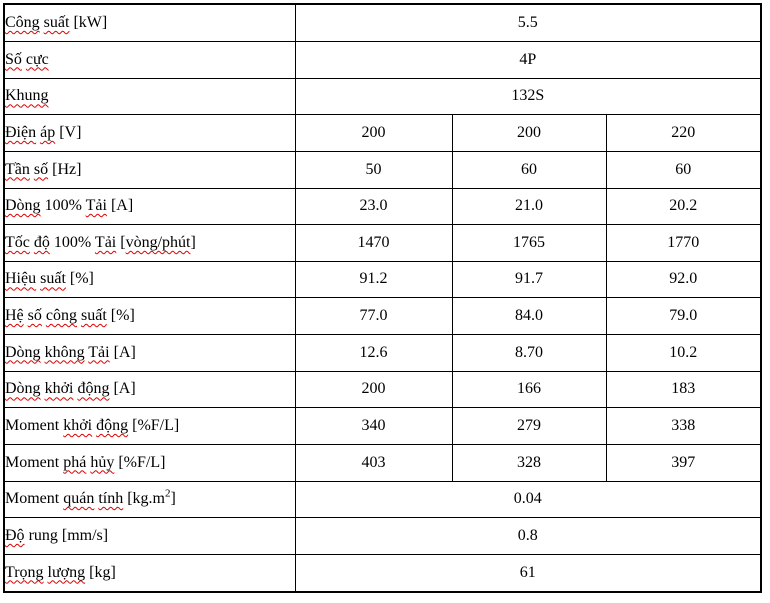 This screenshot has height=603, width=770. Describe the element at coordinates (149, 389) in the screenshot. I see `row-label-cell: Dòng khởi động [A]` at that location.